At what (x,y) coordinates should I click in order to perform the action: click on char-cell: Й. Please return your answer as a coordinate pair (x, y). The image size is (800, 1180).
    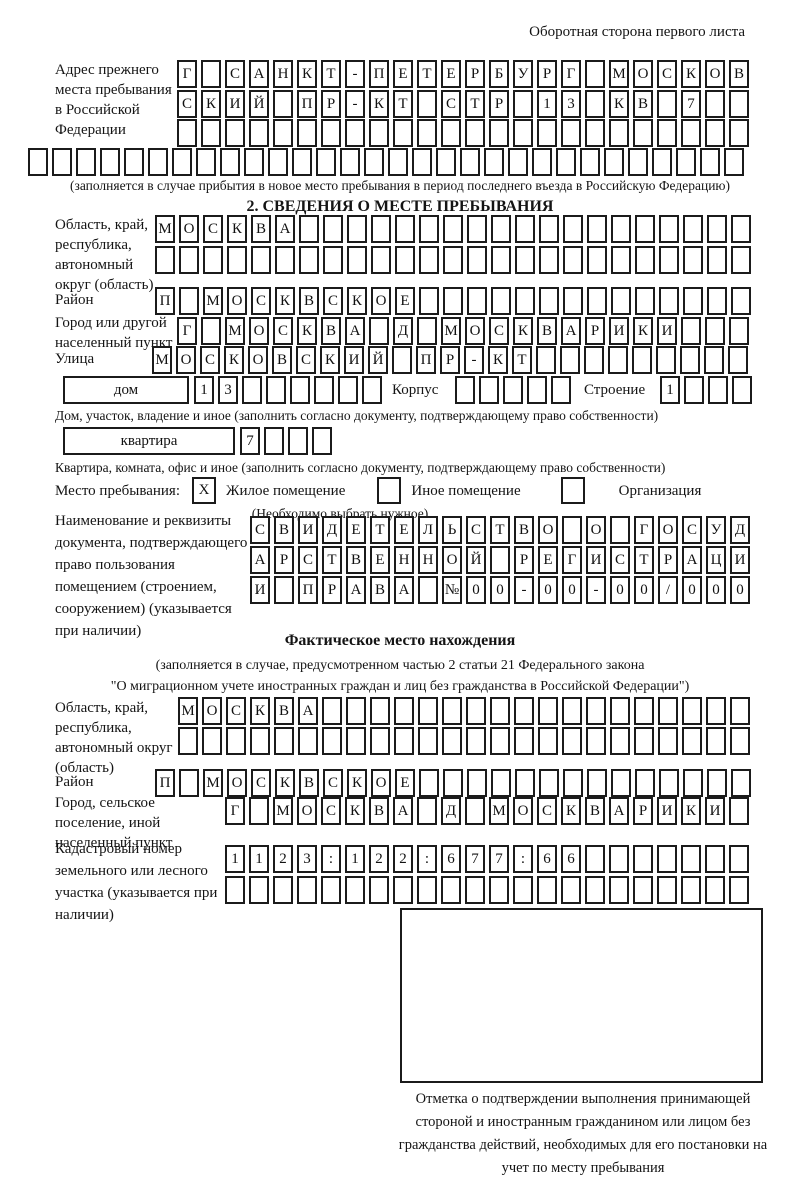
    Looking at the image, I should click on (259, 104).